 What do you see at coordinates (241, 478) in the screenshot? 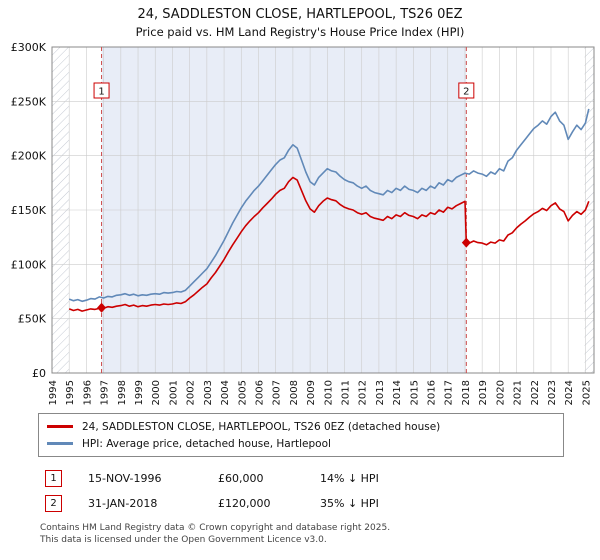
I see `transaction-price: £60,000` at bounding box center [241, 478].